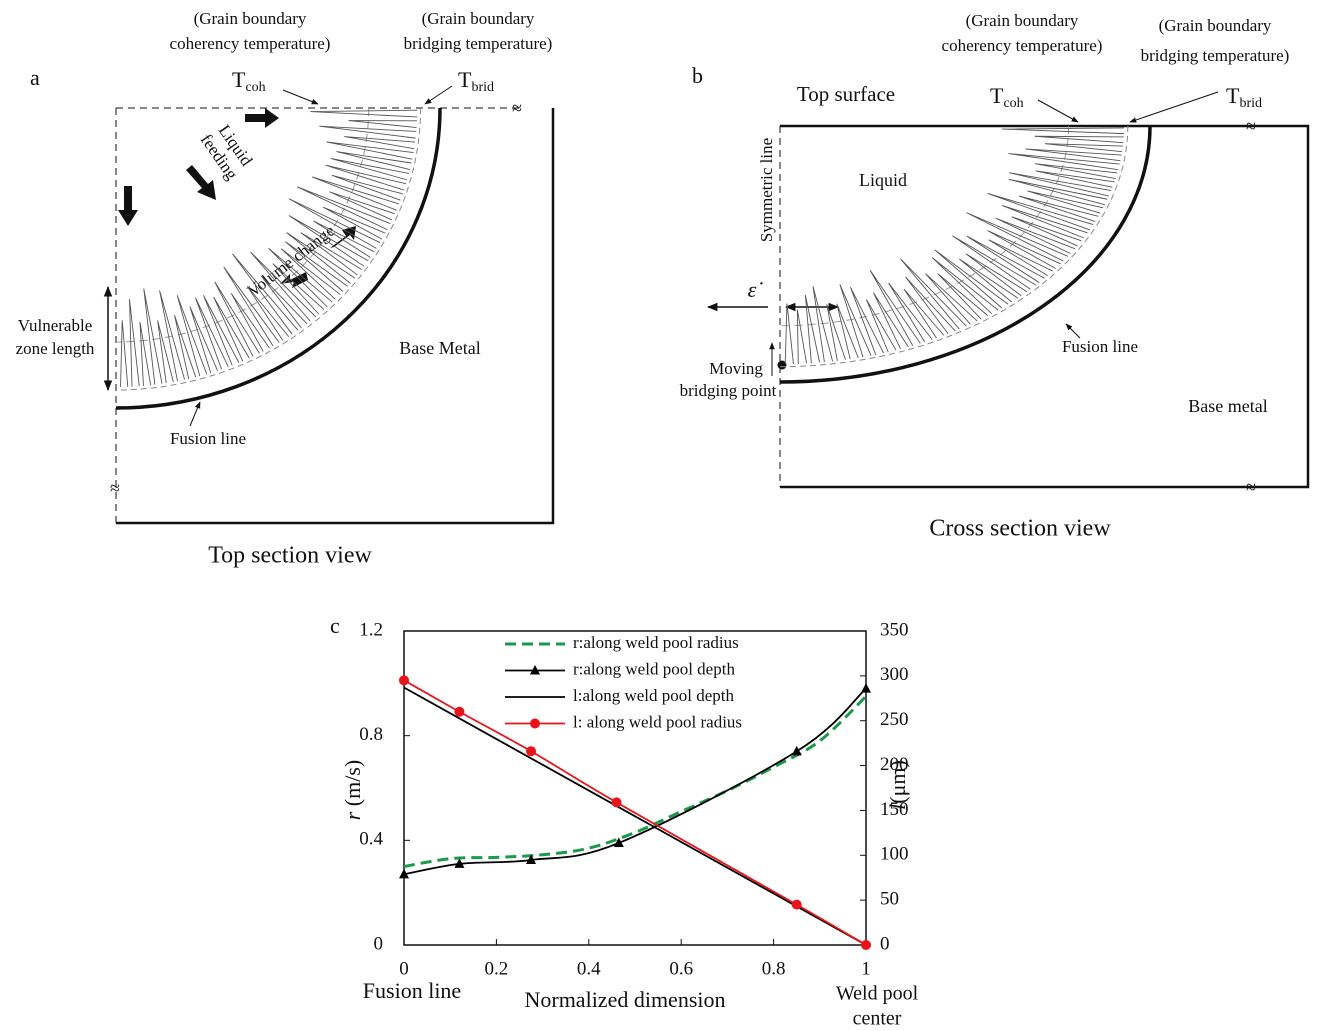 This screenshot has width=1320, height=1031. I want to click on dashed-border, so click(317, 315).